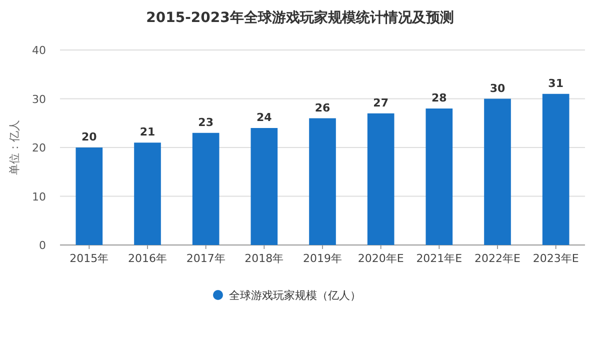  I want to click on x-tick-label: 2016年, so click(147, 258).